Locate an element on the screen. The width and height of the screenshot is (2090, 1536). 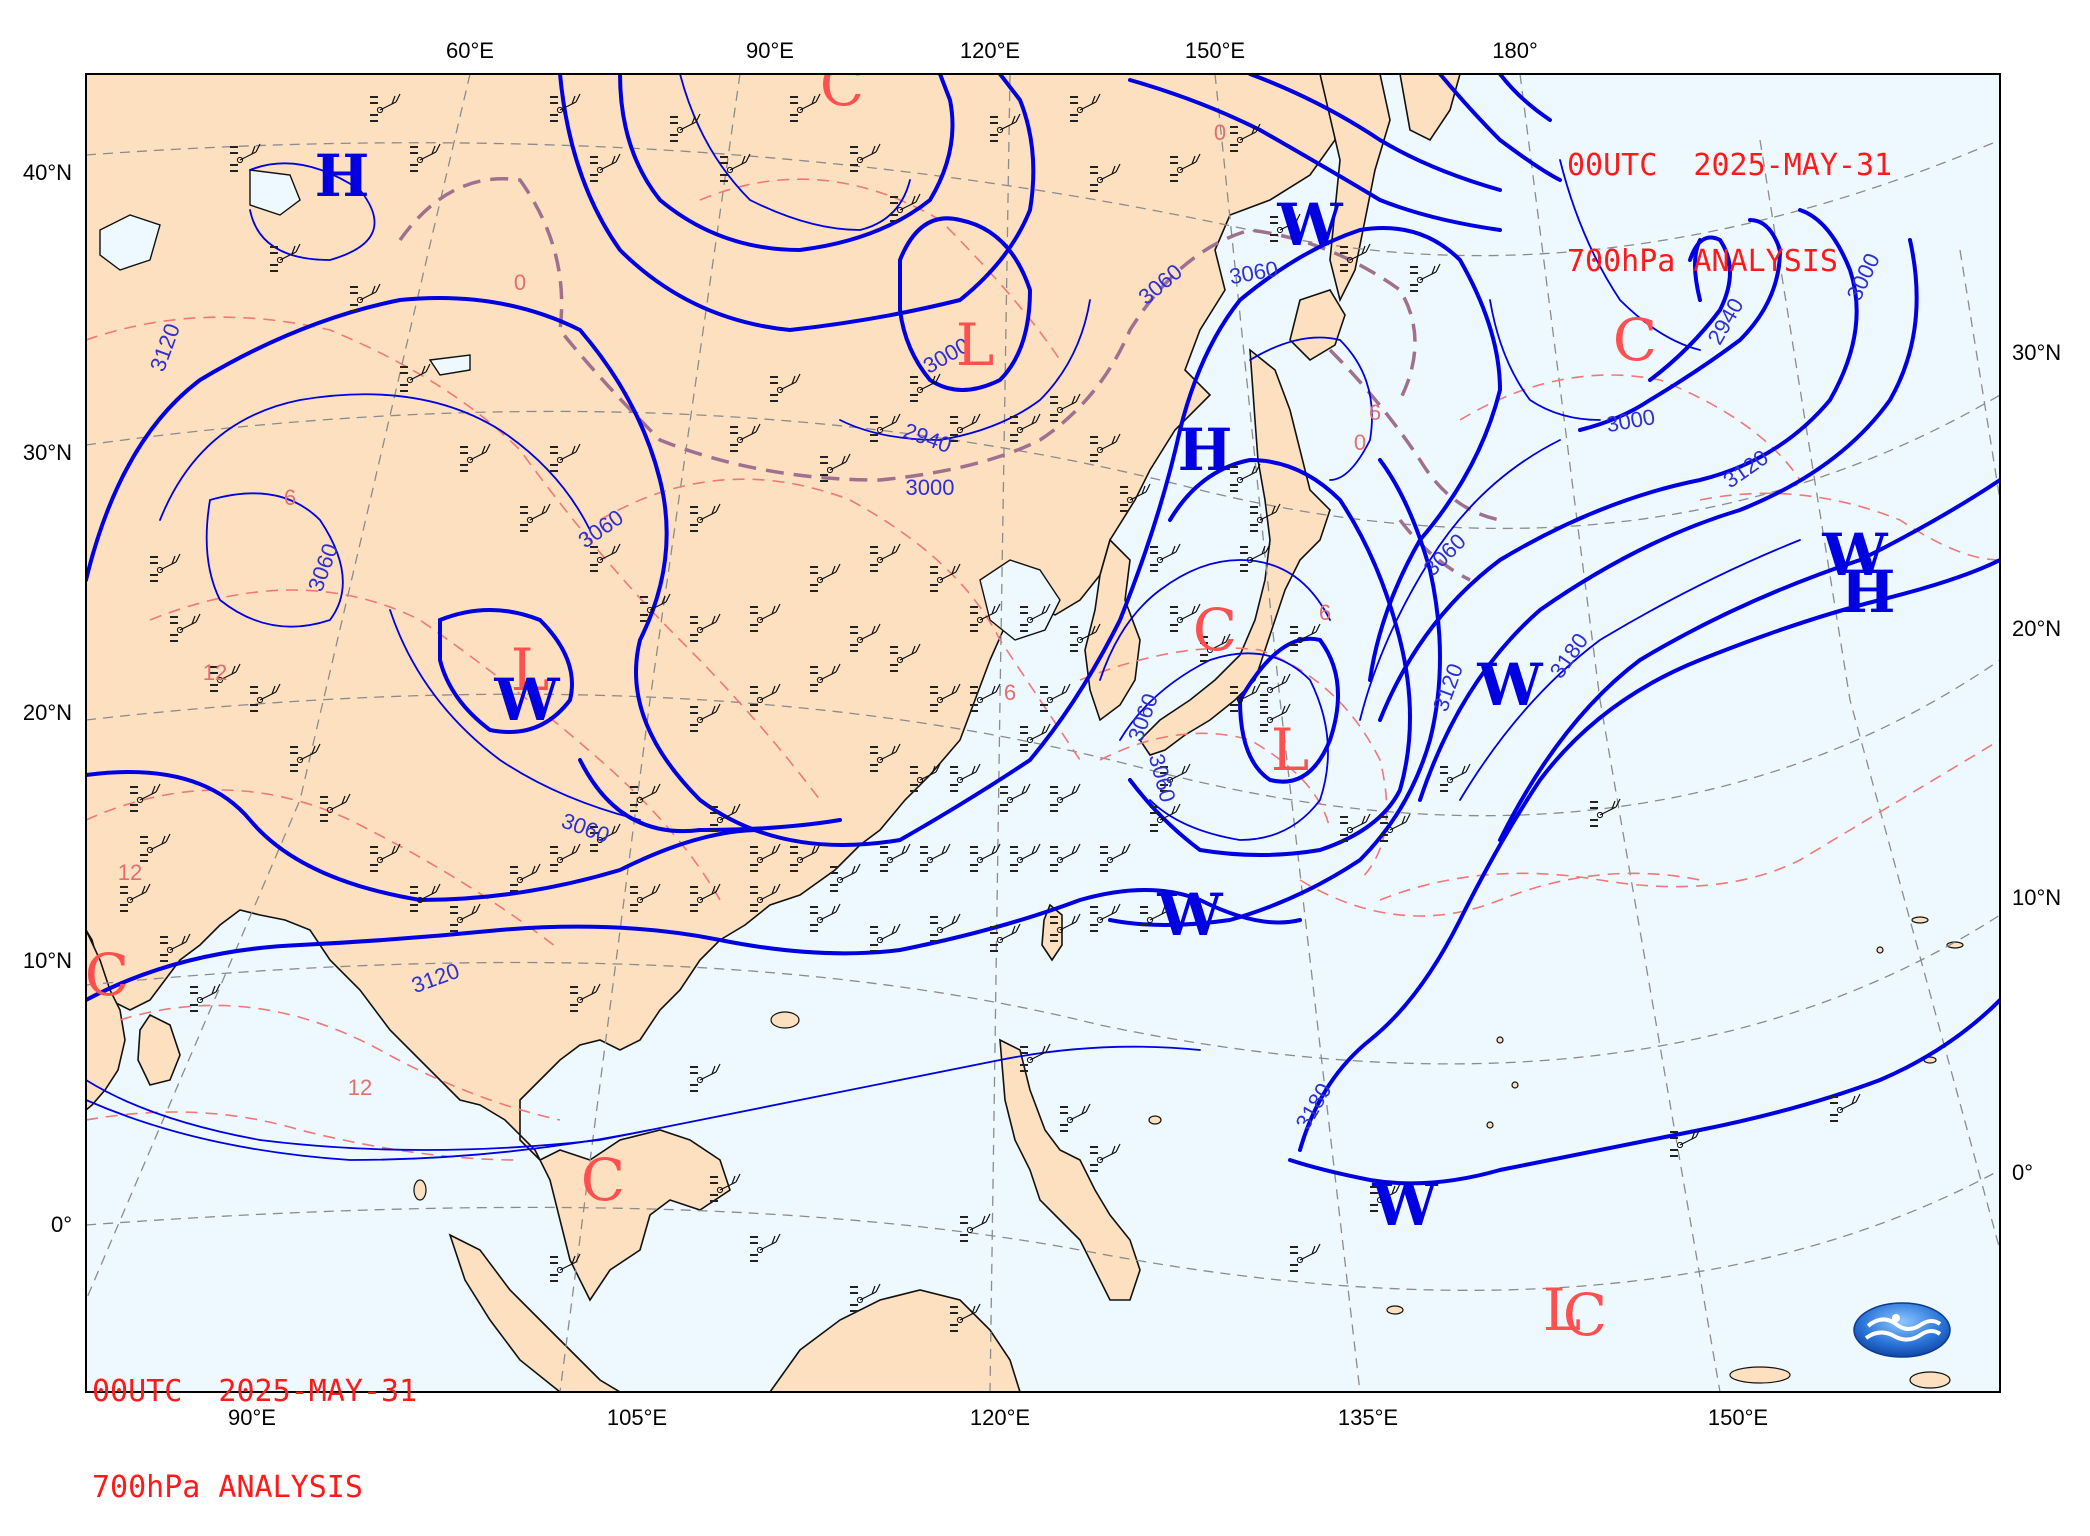
left-lat-label: 30°N is located at coordinates (47, 452).